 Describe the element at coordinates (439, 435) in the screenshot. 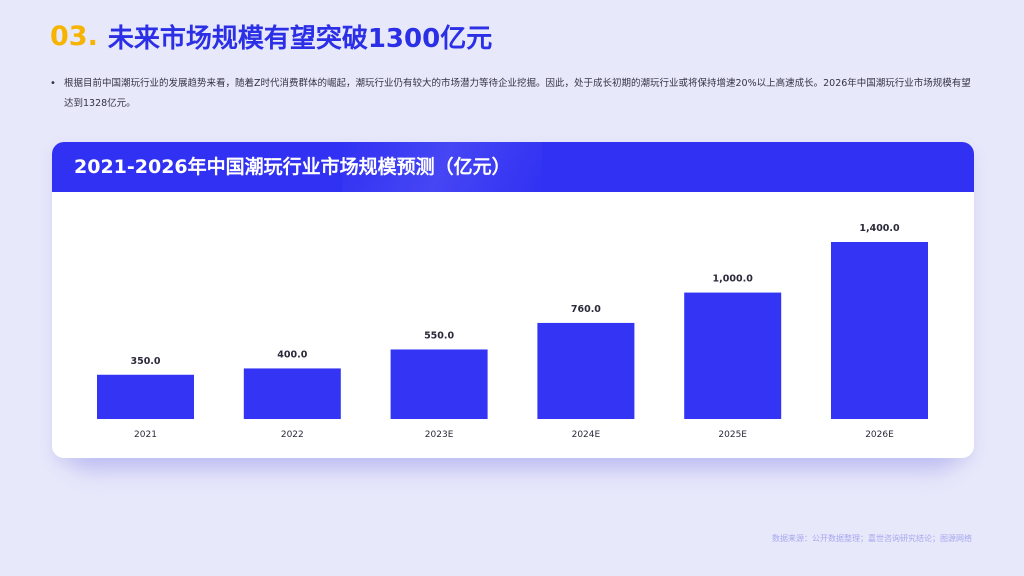

I see `x-tick-2023E: 2023E` at that location.